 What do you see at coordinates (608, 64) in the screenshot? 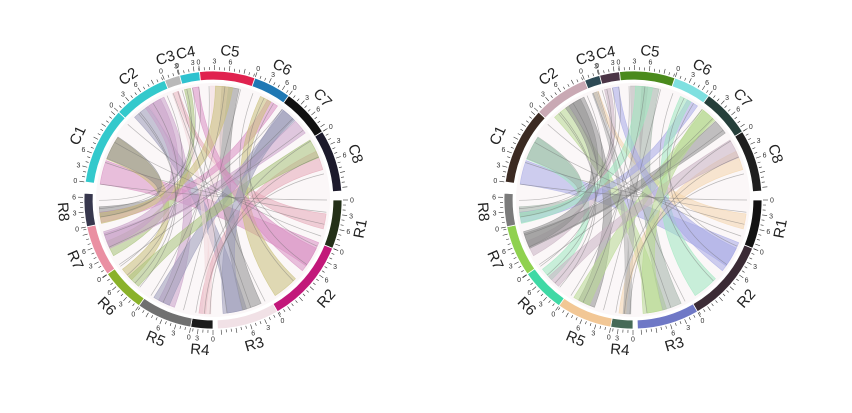
I see `segment-c4: 0 3C4` at bounding box center [608, 64].